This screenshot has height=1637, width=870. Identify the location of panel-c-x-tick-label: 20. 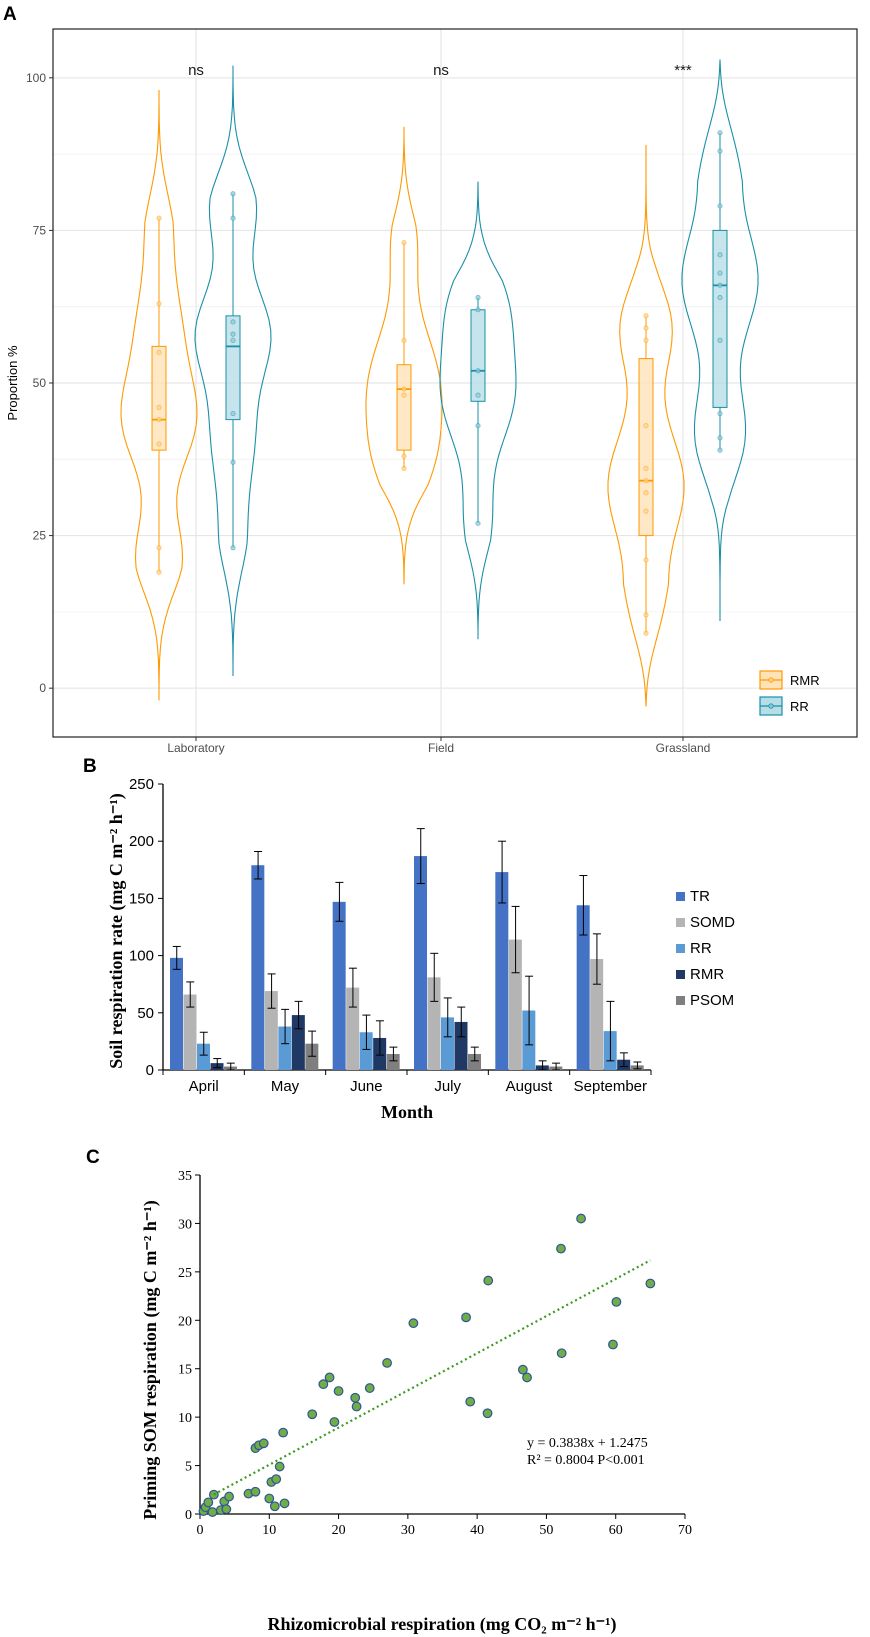
(339, 1530).